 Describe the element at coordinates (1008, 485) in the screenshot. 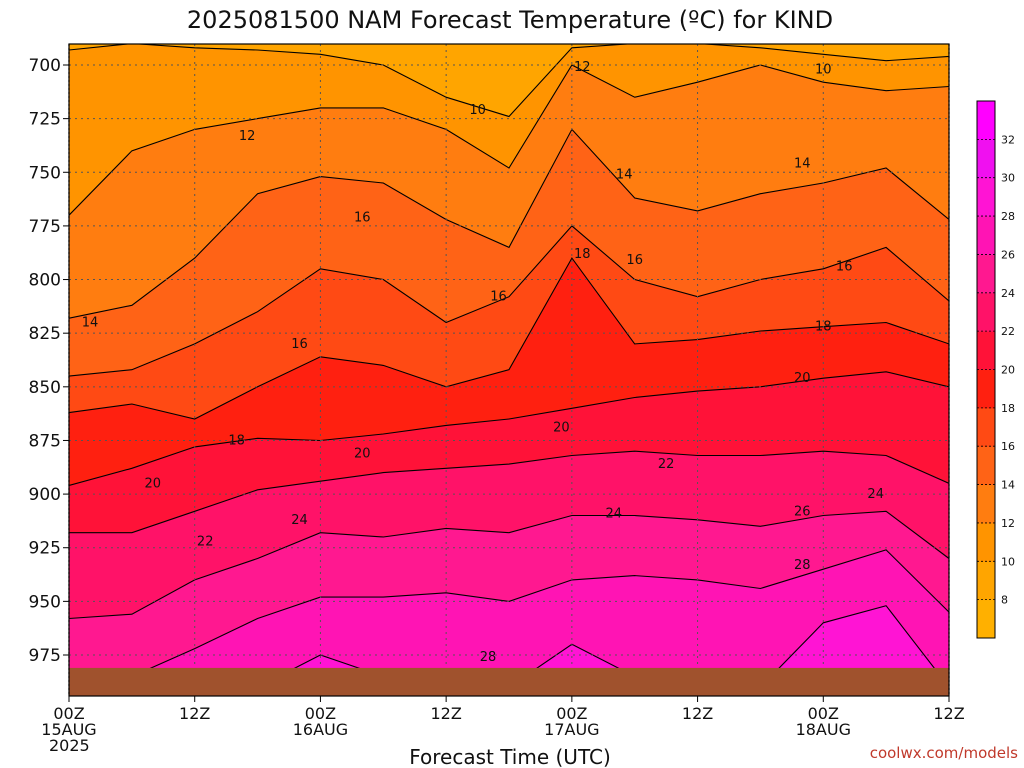

I see `colorbar-label: 14` at that location.